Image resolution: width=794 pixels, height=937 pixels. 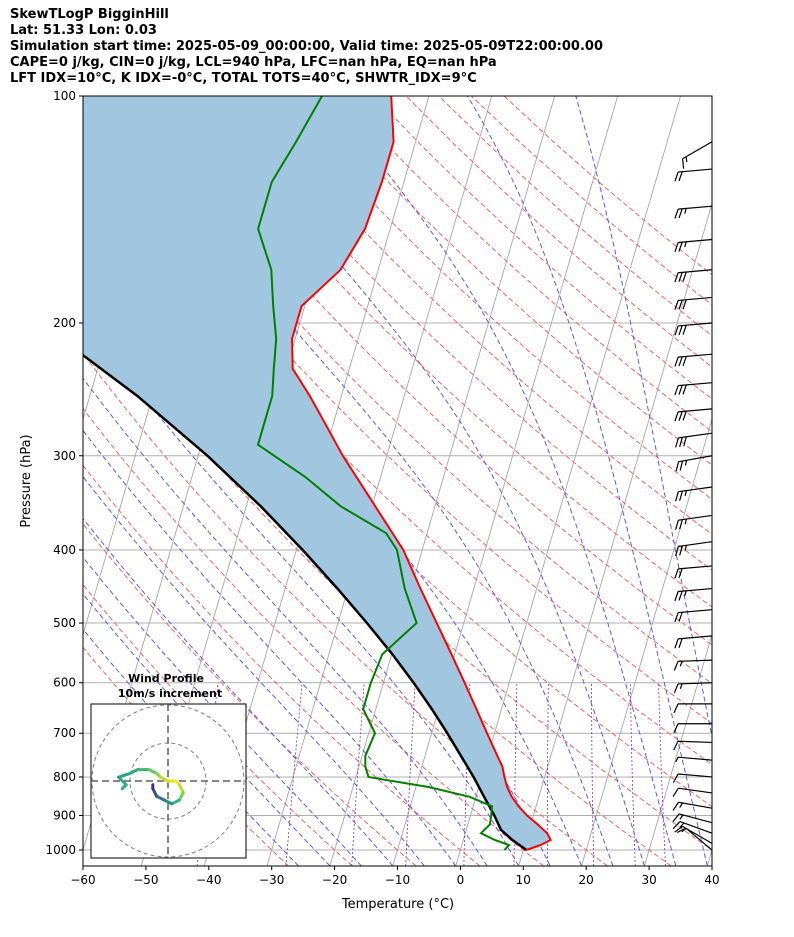 I want to click on chart-title: SkewTLogP BigginHill, so click(x=89, y=14).